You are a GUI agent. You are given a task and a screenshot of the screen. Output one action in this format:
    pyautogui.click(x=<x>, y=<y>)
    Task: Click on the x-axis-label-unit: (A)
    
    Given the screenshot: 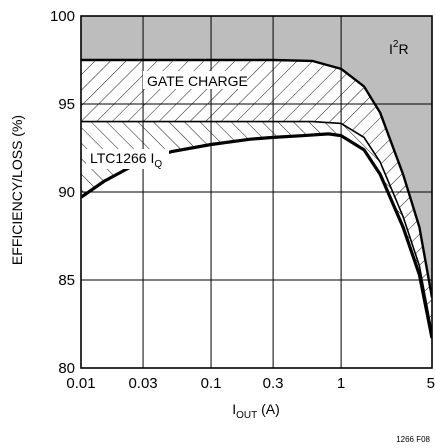 What is the action you would take?
    pyautogui.click(x=268, y=409)
    